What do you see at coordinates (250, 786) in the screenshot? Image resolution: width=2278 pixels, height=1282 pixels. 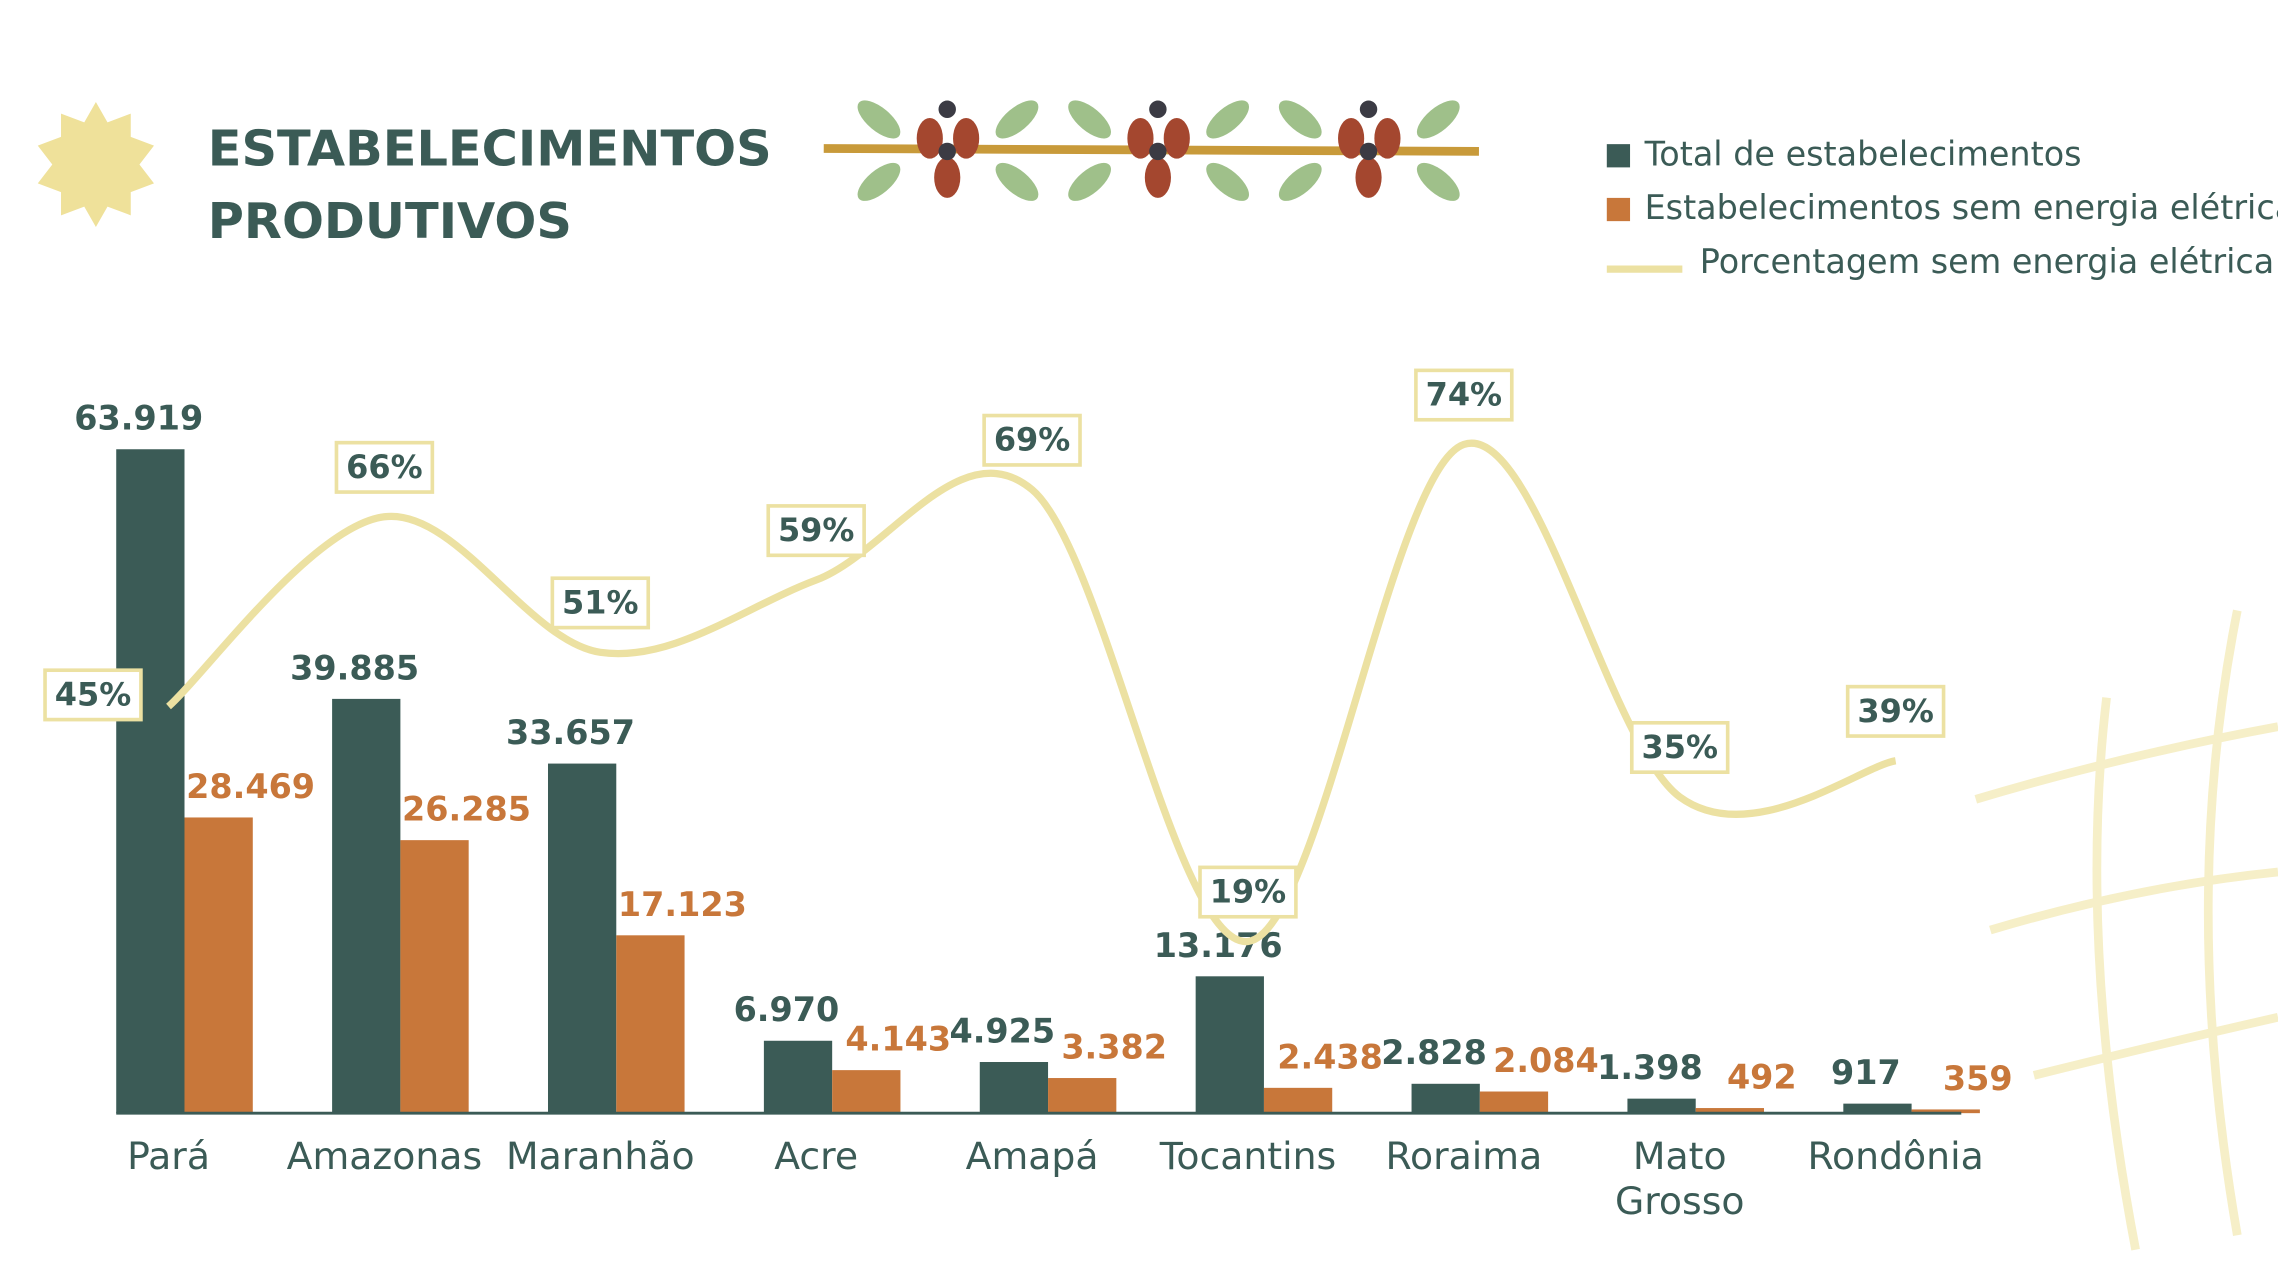 I see `value-label: 28.469` at bounding box center [250, 786].